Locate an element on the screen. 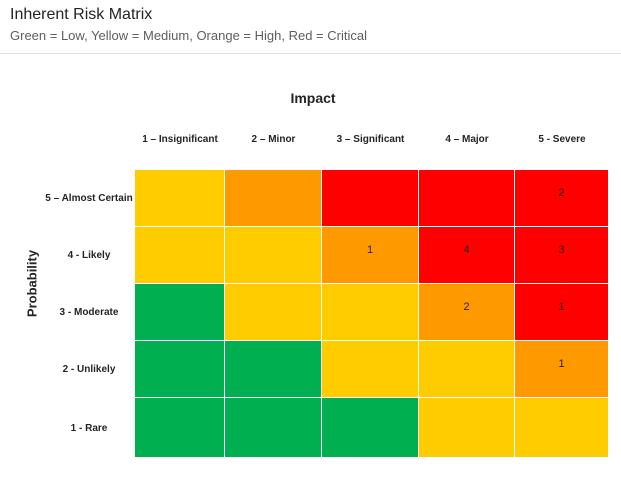 This screenshot has width=621, height=480. impact-axis-title: Impact is located at coordinates (313, 98).